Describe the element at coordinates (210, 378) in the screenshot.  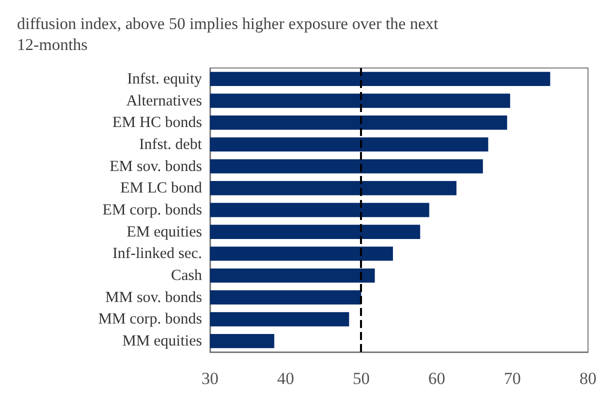
I see `x-tick-label: 30` at that location.